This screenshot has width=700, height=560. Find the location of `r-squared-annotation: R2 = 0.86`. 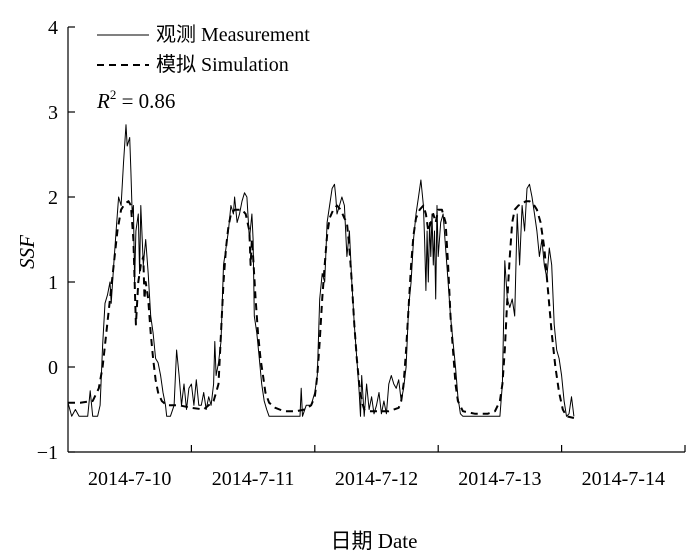

r-squared-annotation: R2 = 0.86 is located at coordinates (135, 100).